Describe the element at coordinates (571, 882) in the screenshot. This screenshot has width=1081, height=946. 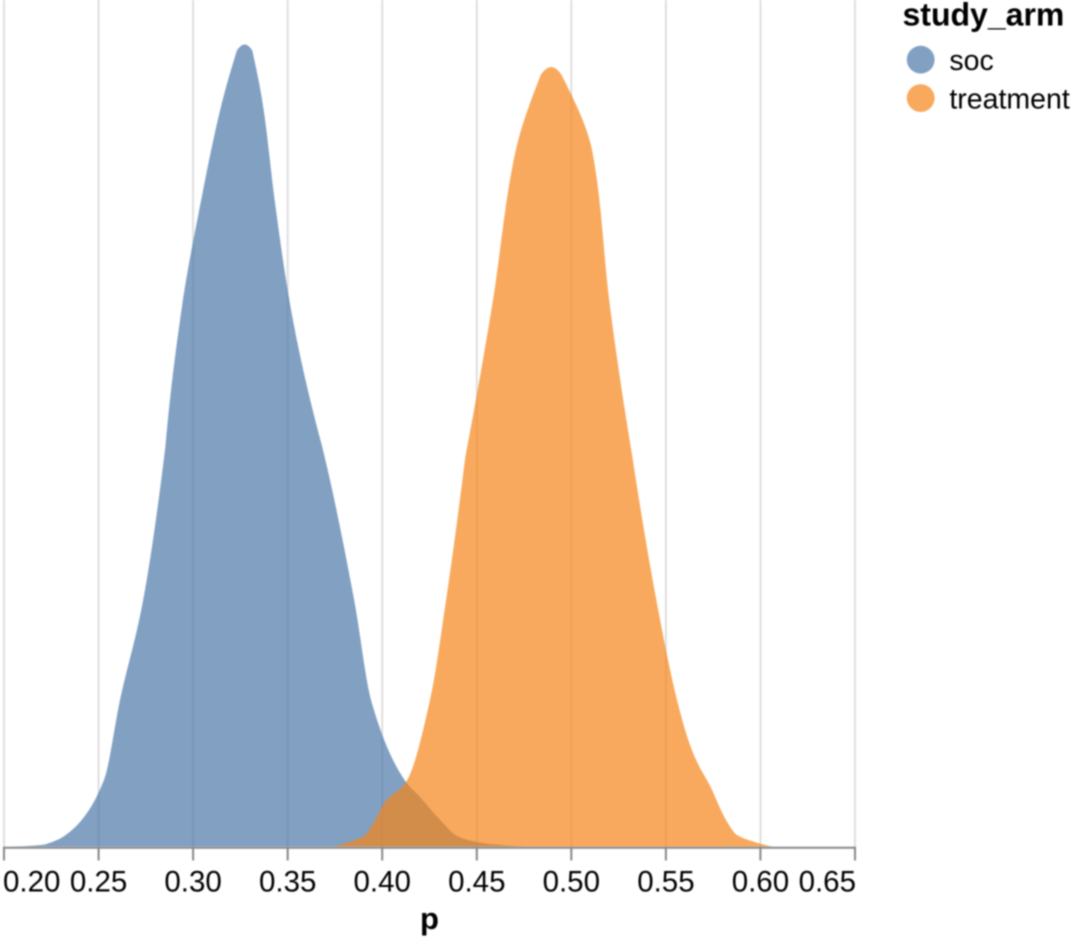
I see `svg-text: 0.50` at that location.